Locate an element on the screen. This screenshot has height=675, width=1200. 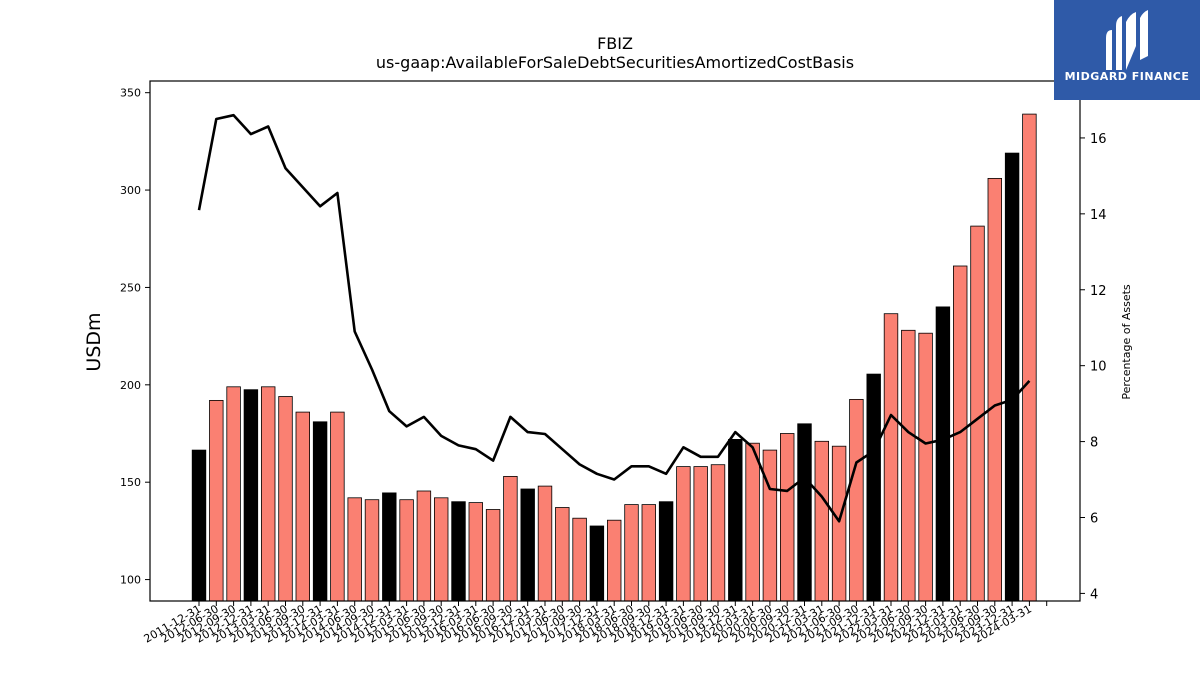
y2-axis-label: Percentage of Assets is located at coordinates (1126, 342).